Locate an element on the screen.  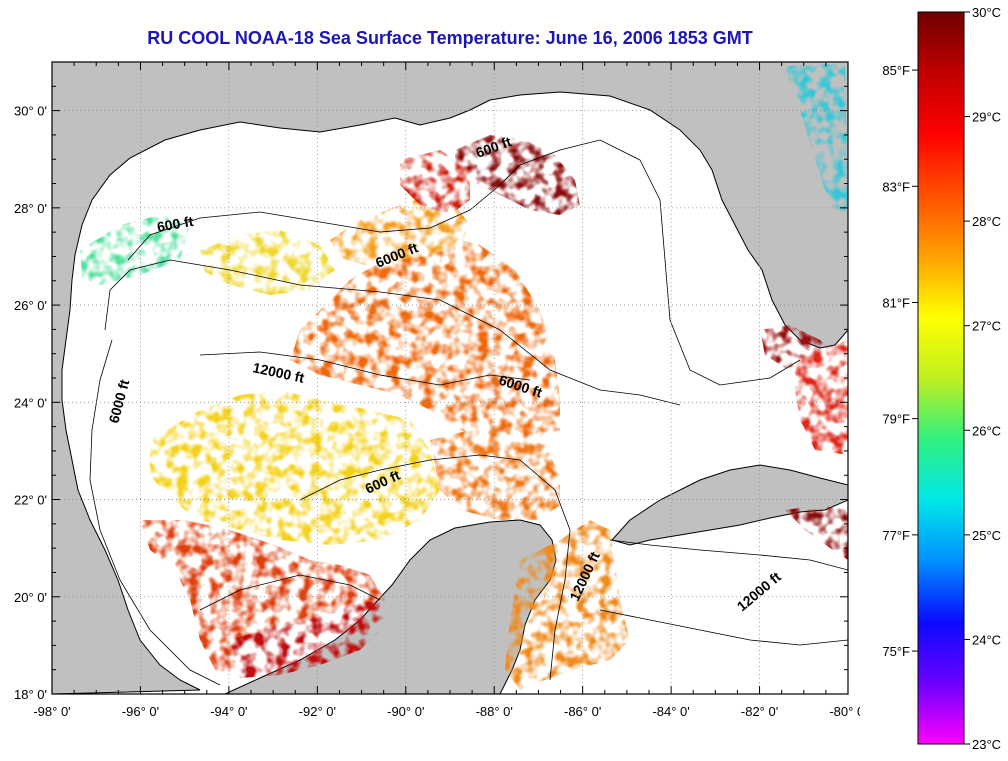
celsius-label: 24°C is located at coordinates (986, 639).